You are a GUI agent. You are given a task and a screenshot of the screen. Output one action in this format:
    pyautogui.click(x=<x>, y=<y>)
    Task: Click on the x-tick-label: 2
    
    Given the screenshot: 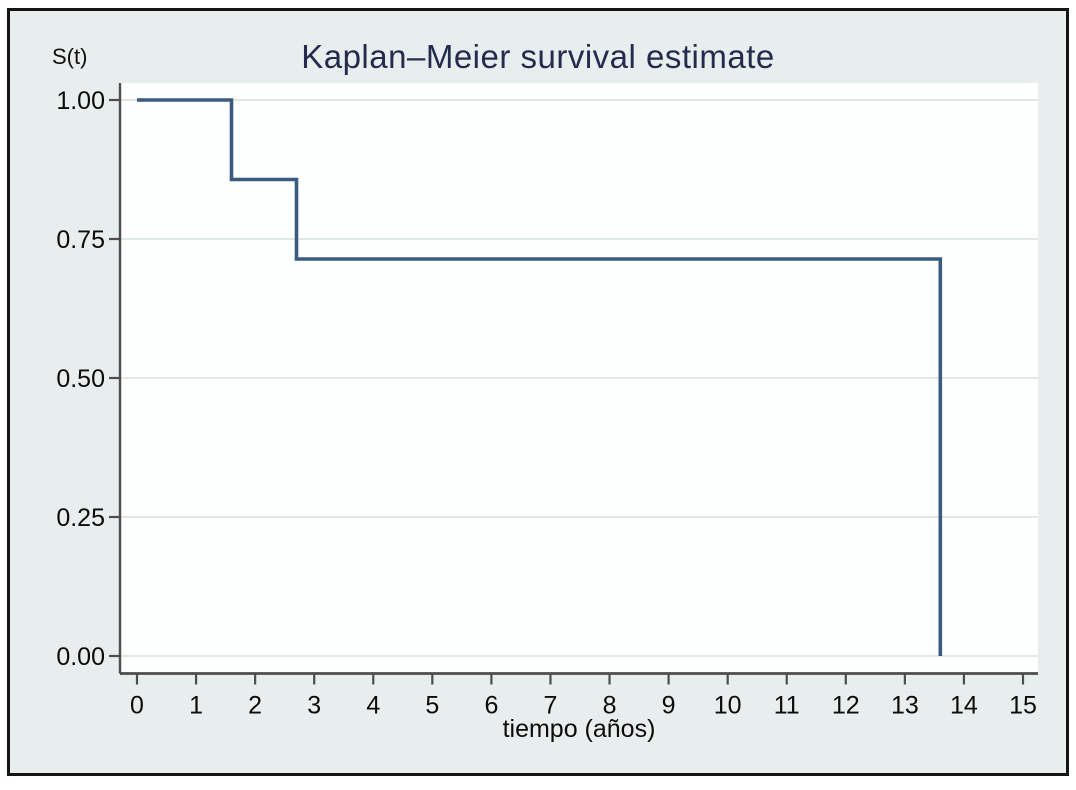 What is the action you would take?
    pyautogui.click(x=255, y=706)
    